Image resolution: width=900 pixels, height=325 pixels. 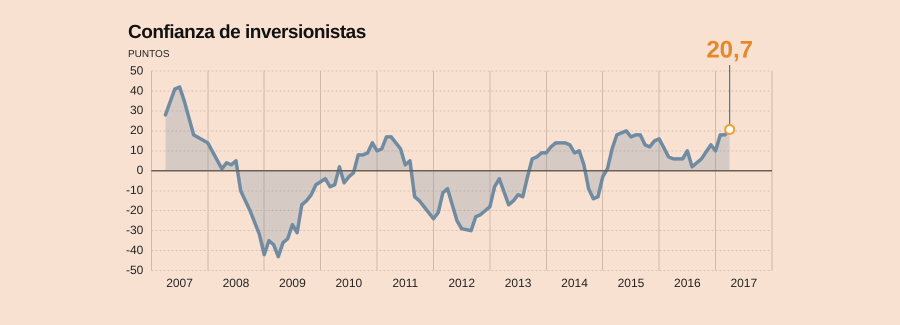 I want to click on y-tick-label: -30, so click(x=135, y=229).